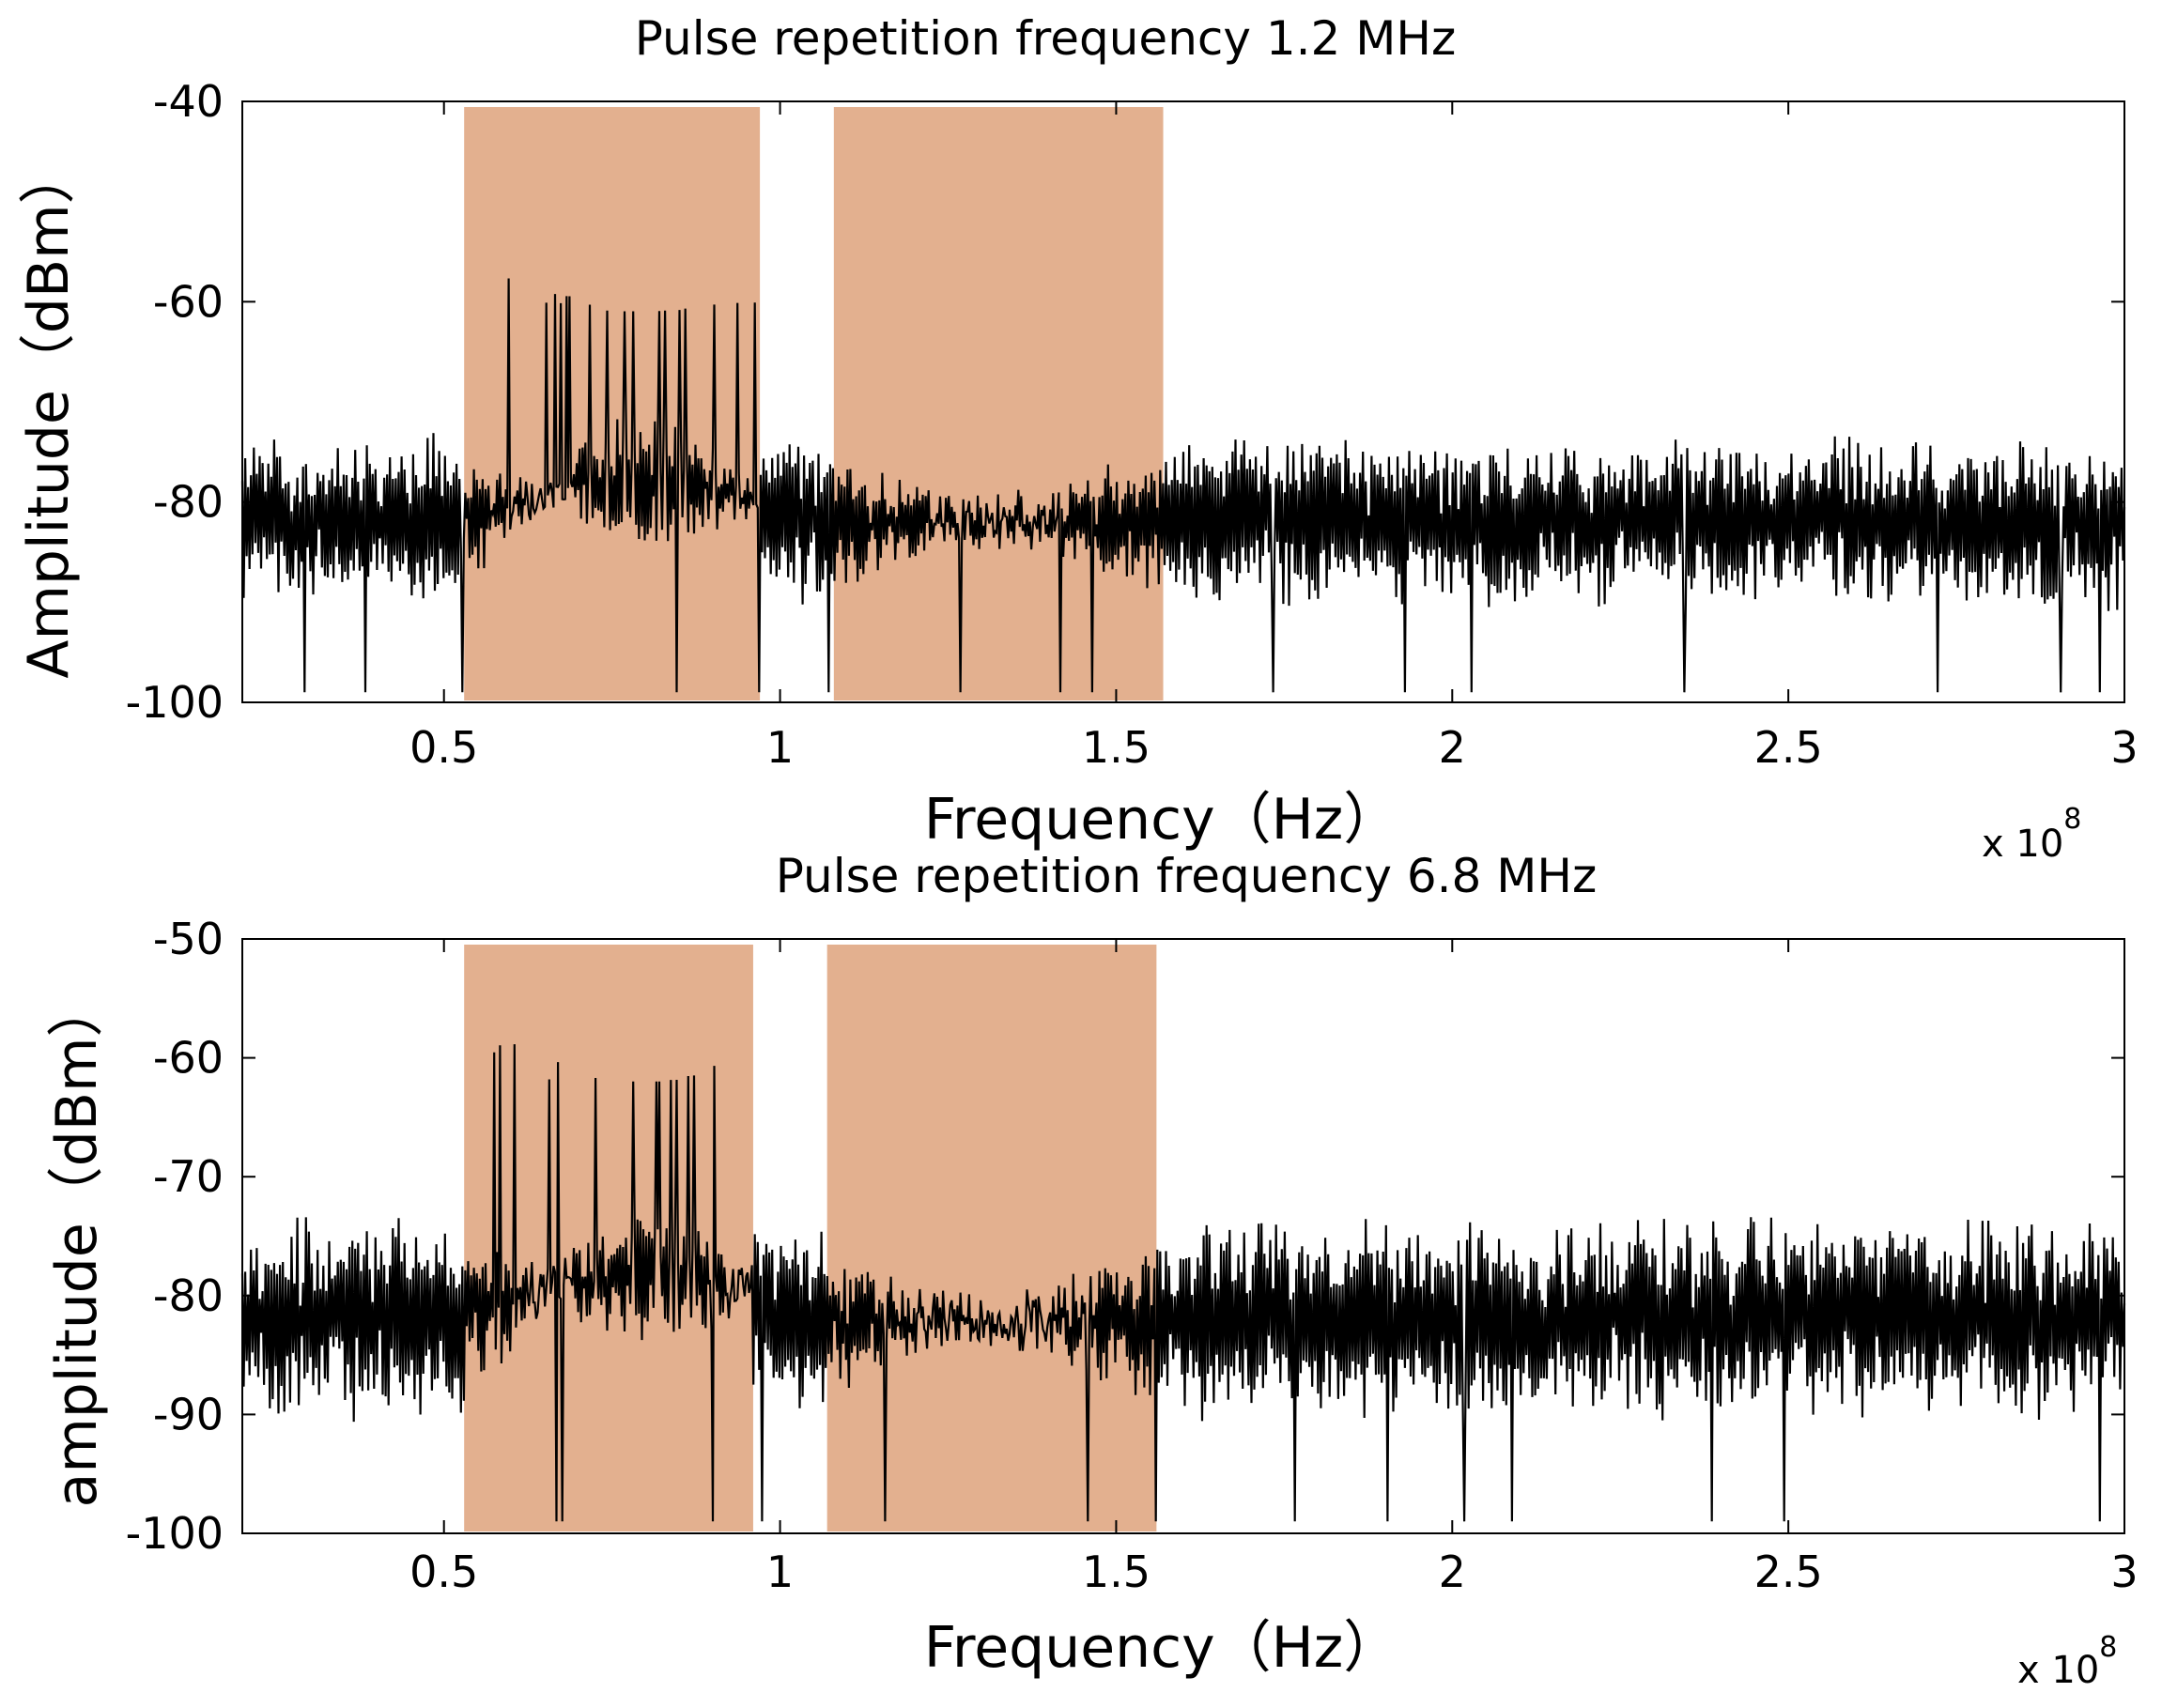  I want to click on y-axis-label: amplitude（dBm）, so click(77, 1245).